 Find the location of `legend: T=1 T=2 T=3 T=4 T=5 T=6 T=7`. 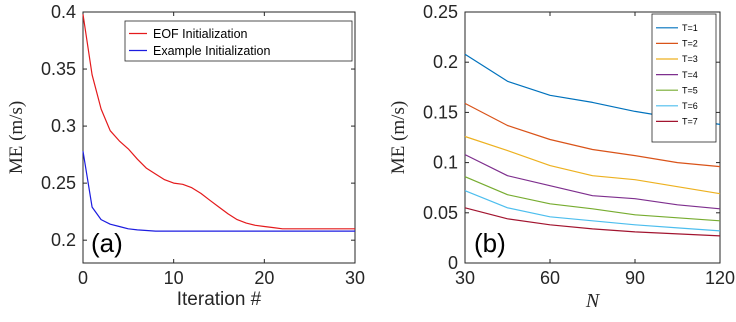

legend: T=1 T=2 T=3 T=4 T=5 T=6 T=7 is located at coordinates (684, 78).